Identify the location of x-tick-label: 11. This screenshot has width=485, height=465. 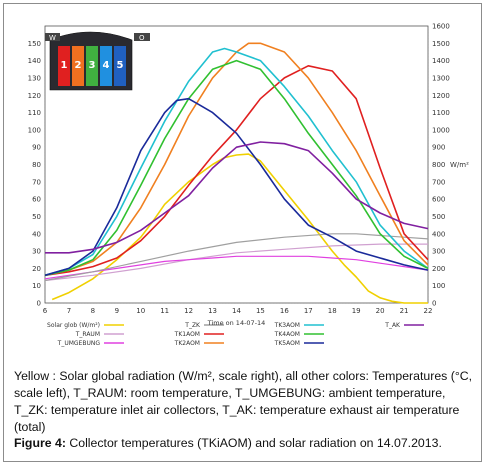
(164, 311).